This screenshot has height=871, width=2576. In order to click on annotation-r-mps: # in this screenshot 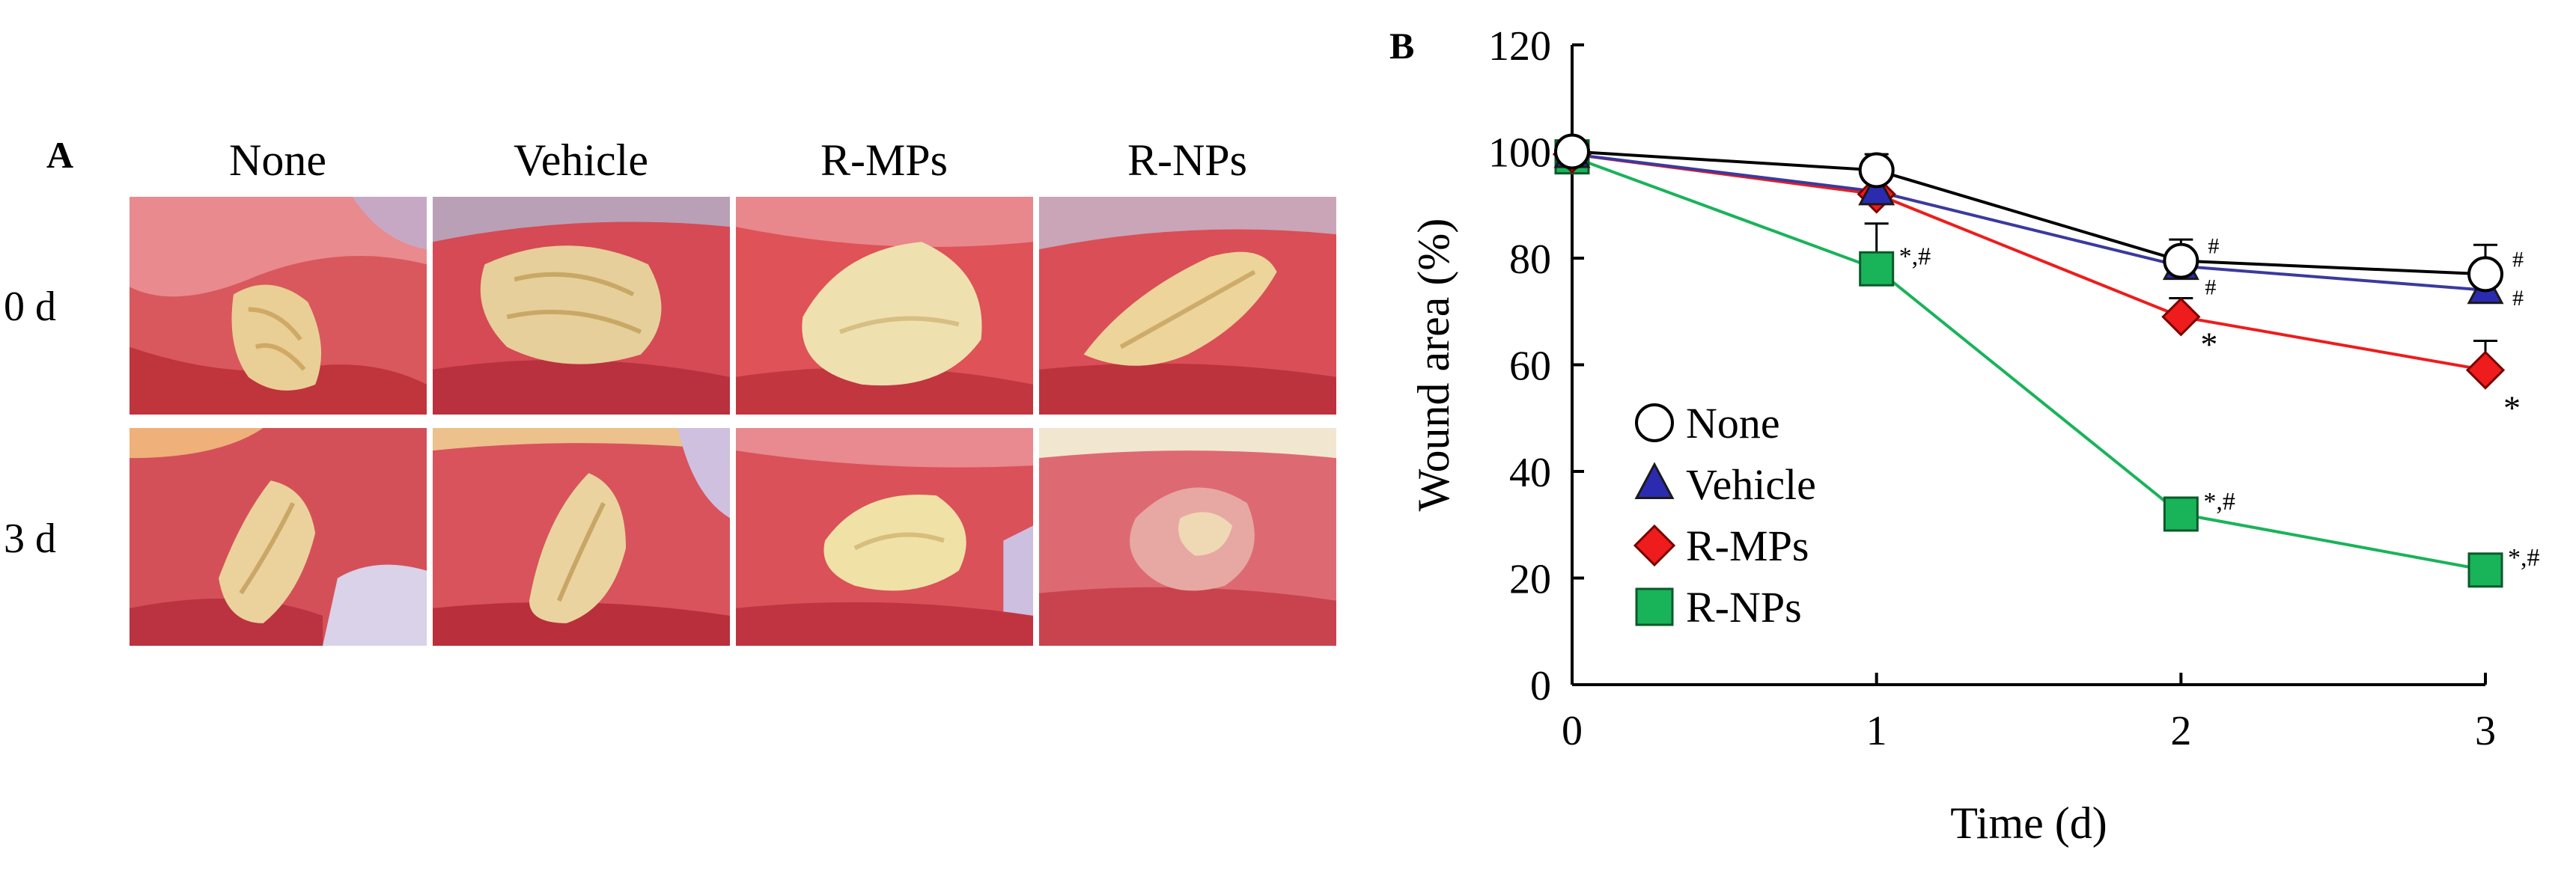, I will do `click(2210, 287)`.